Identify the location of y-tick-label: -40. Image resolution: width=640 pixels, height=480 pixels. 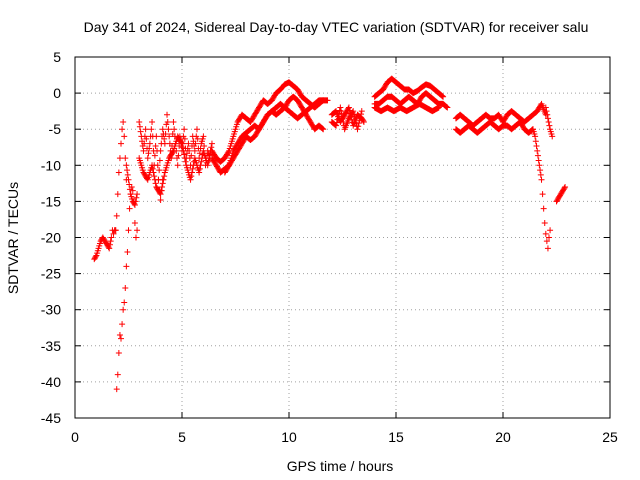
(51, 382).